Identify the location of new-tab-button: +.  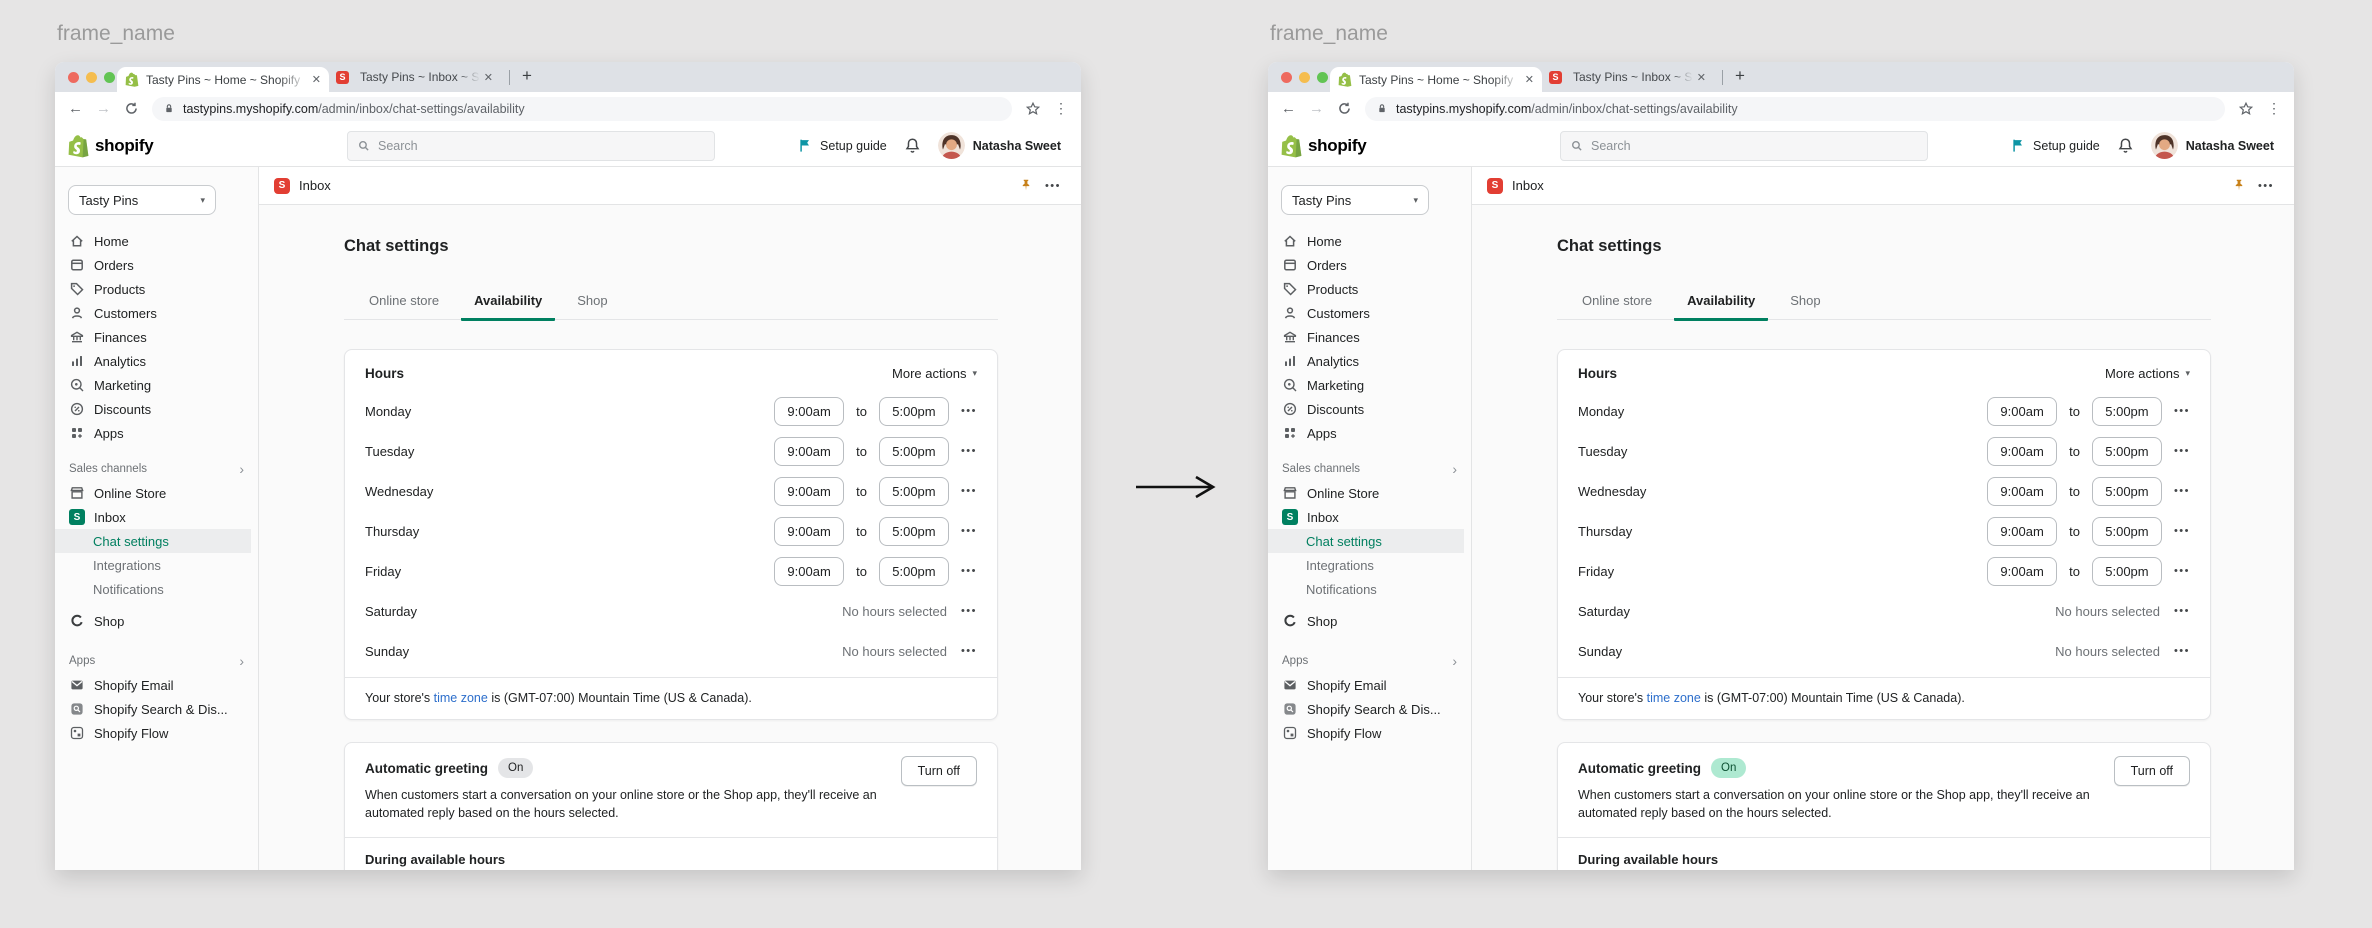
(527, 75).